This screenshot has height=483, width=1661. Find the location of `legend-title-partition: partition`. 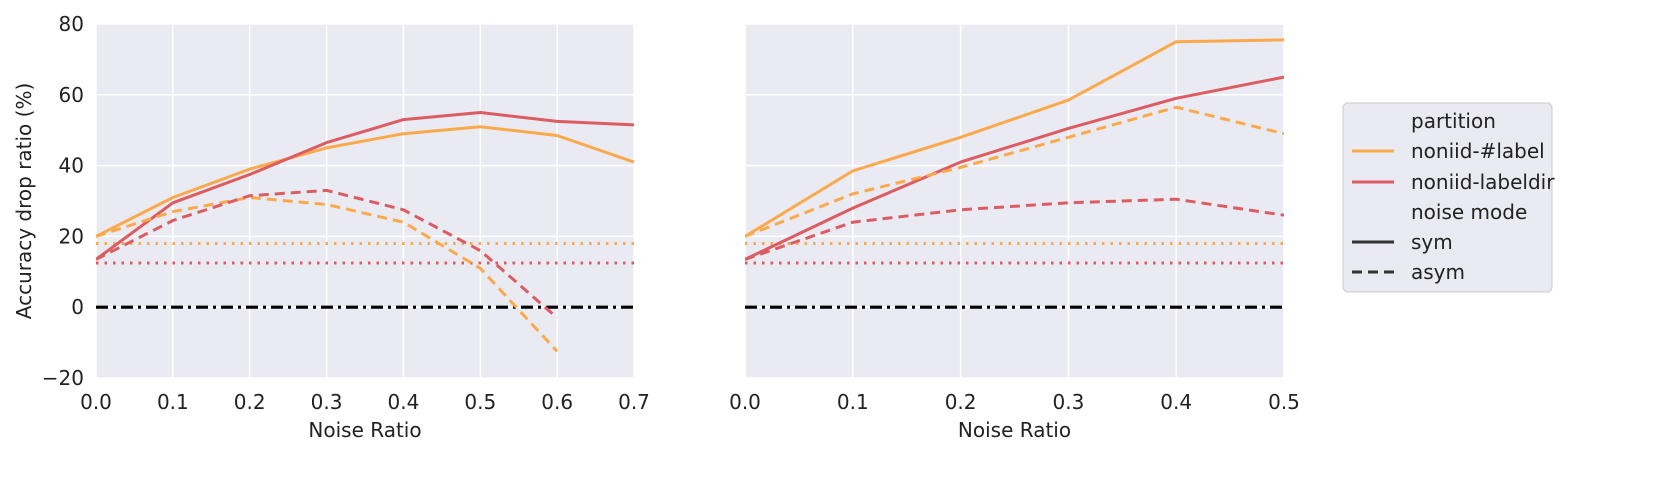

legend-title-partition: partition is located at coordinates (1453, 121).